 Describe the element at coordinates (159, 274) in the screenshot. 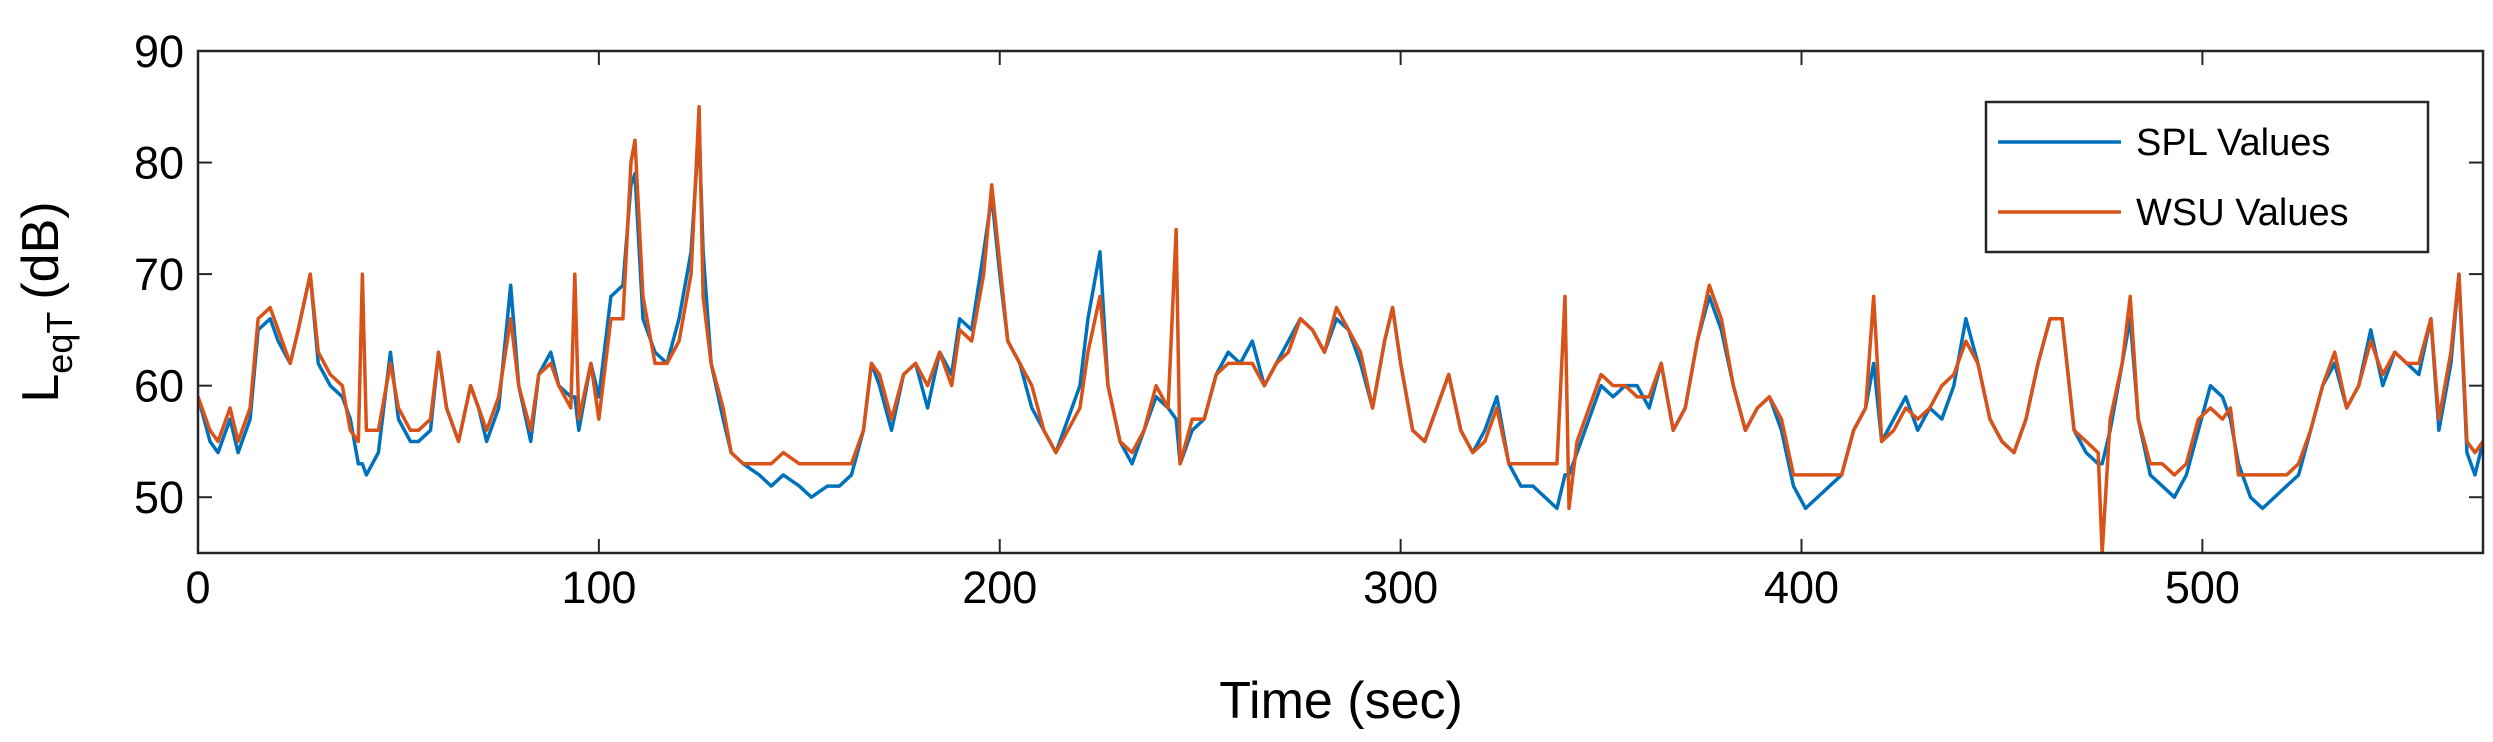

I see `y-tick-label: 70` at that location.